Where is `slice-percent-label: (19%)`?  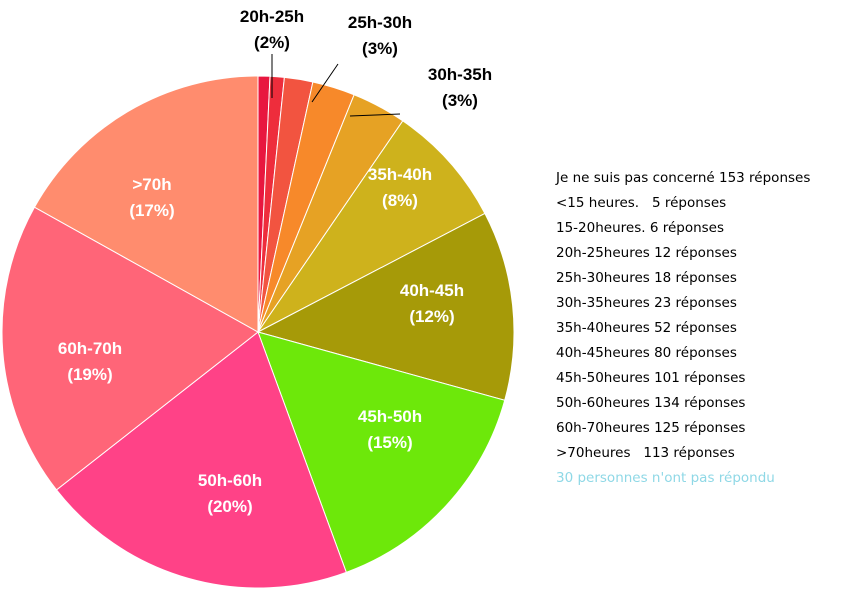
slice-percent-label: (19%) is located at coordinates (89, 374).